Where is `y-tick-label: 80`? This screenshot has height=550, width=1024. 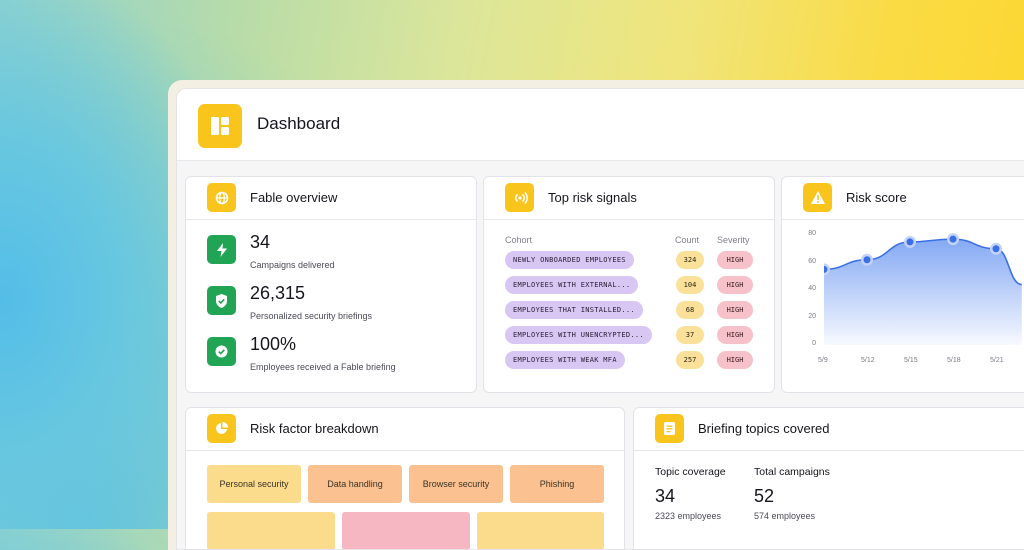 y-tick-label: 80 is located at coordinates (812, 233).